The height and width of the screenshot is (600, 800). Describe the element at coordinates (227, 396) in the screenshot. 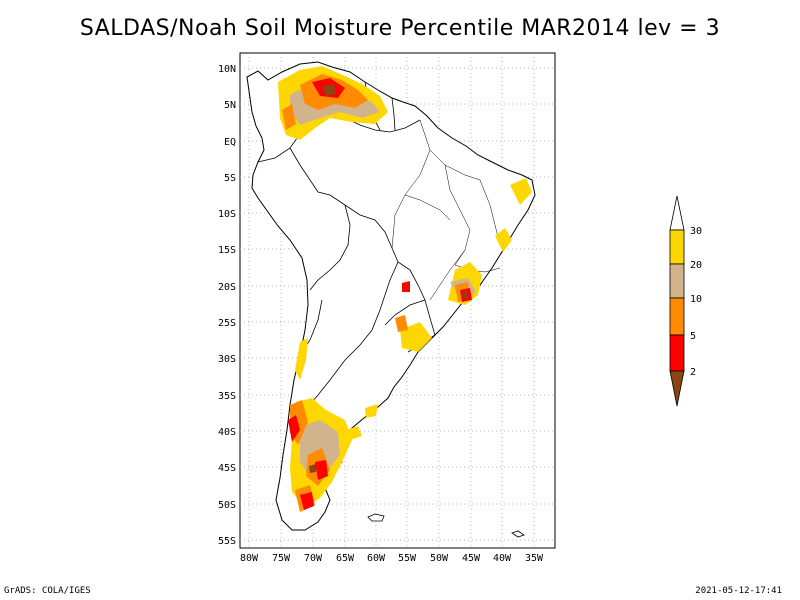

I see `lat-label: 35S` at that location.